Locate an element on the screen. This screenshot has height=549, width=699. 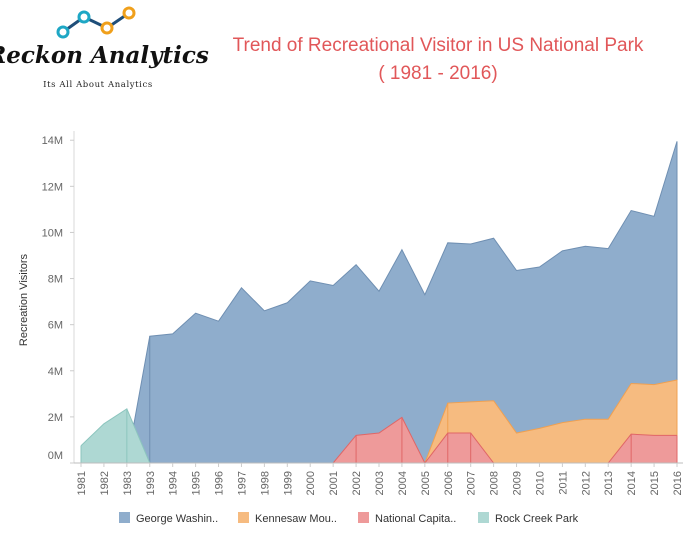
x-tick-label: 1997 is located at coordinates (242, 483).